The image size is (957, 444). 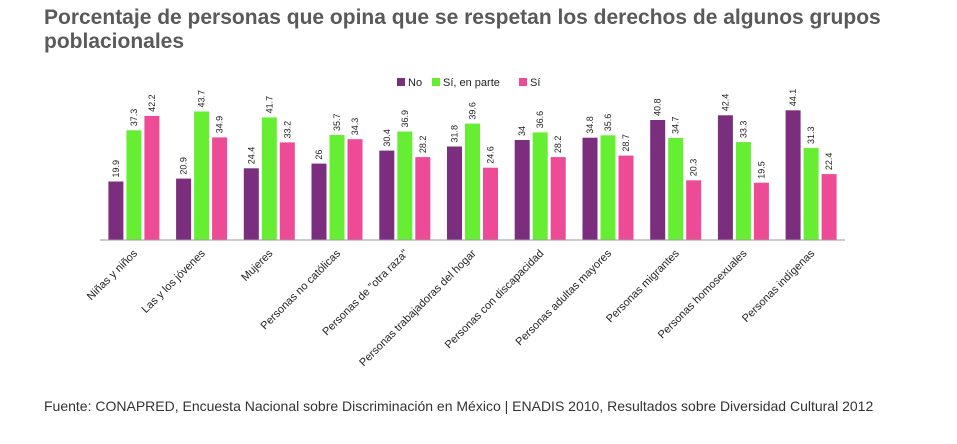 I want to click on data-label-si-en-parte-personas-de-otra-raza: 36.9, so click(x=405, y=119).